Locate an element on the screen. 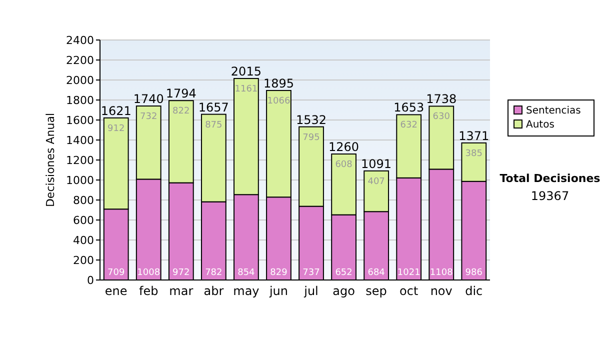  total-label: 1657 is located at coordinates (213, 107).